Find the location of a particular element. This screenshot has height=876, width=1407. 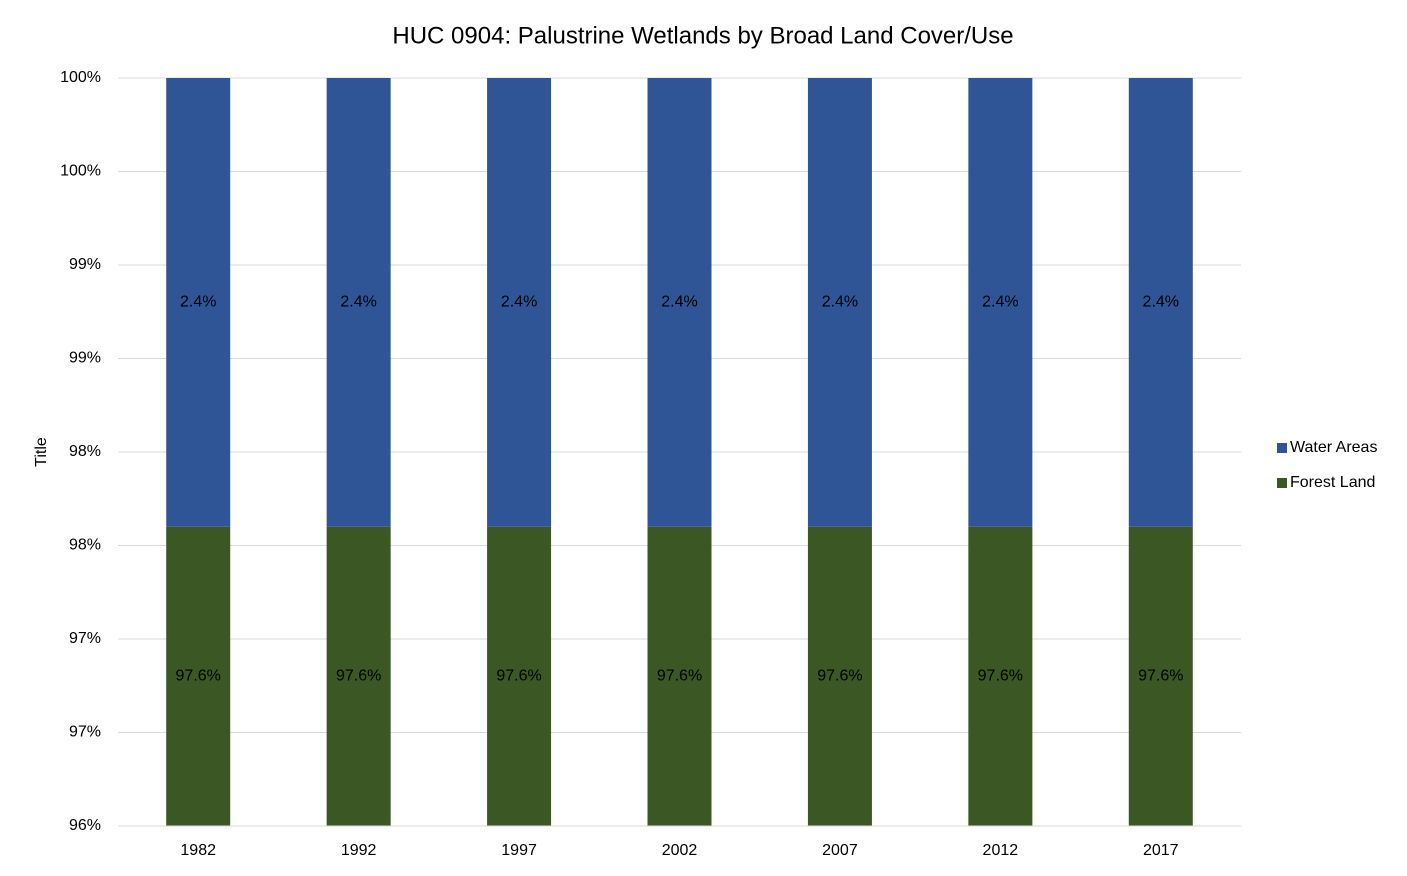

x-tick-label: 1997 is located at coordinates (519, 850).